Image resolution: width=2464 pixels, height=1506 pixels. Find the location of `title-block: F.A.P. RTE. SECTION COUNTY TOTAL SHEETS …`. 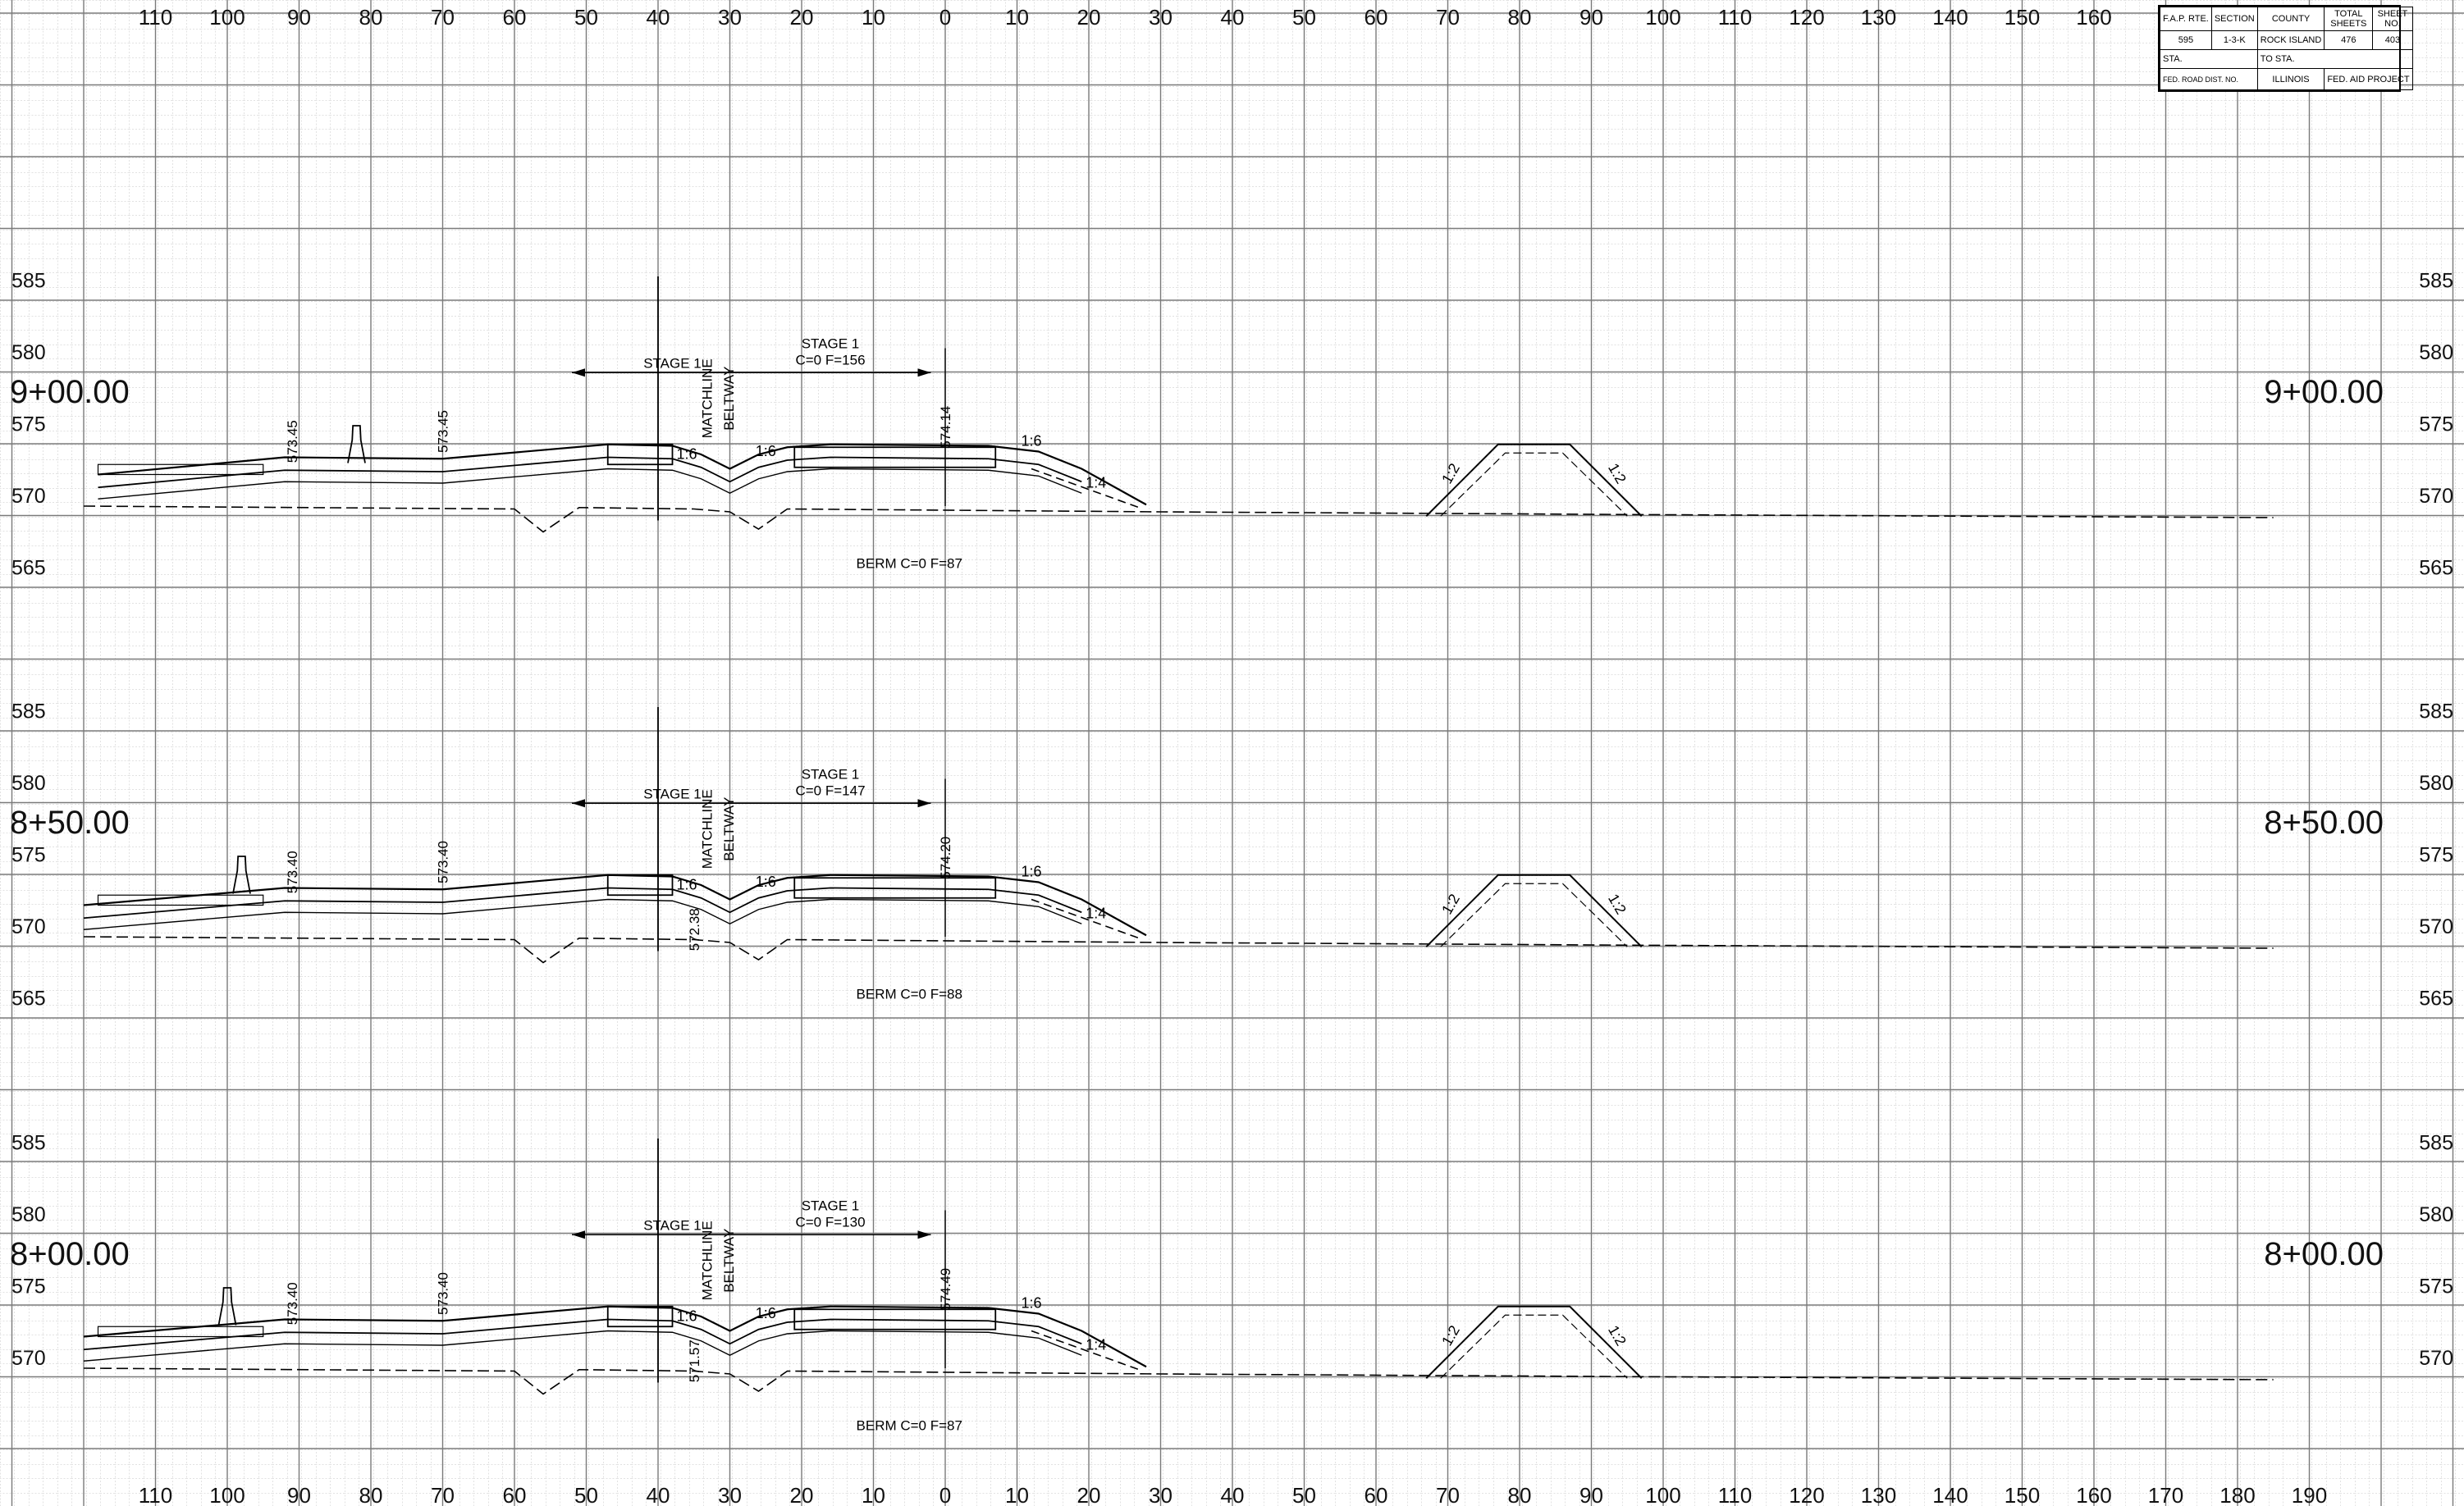

title-block: F.A.P. RTE. SECTION COUNTY TOTAL SHEETS … is located at coordinates (2285, 48).